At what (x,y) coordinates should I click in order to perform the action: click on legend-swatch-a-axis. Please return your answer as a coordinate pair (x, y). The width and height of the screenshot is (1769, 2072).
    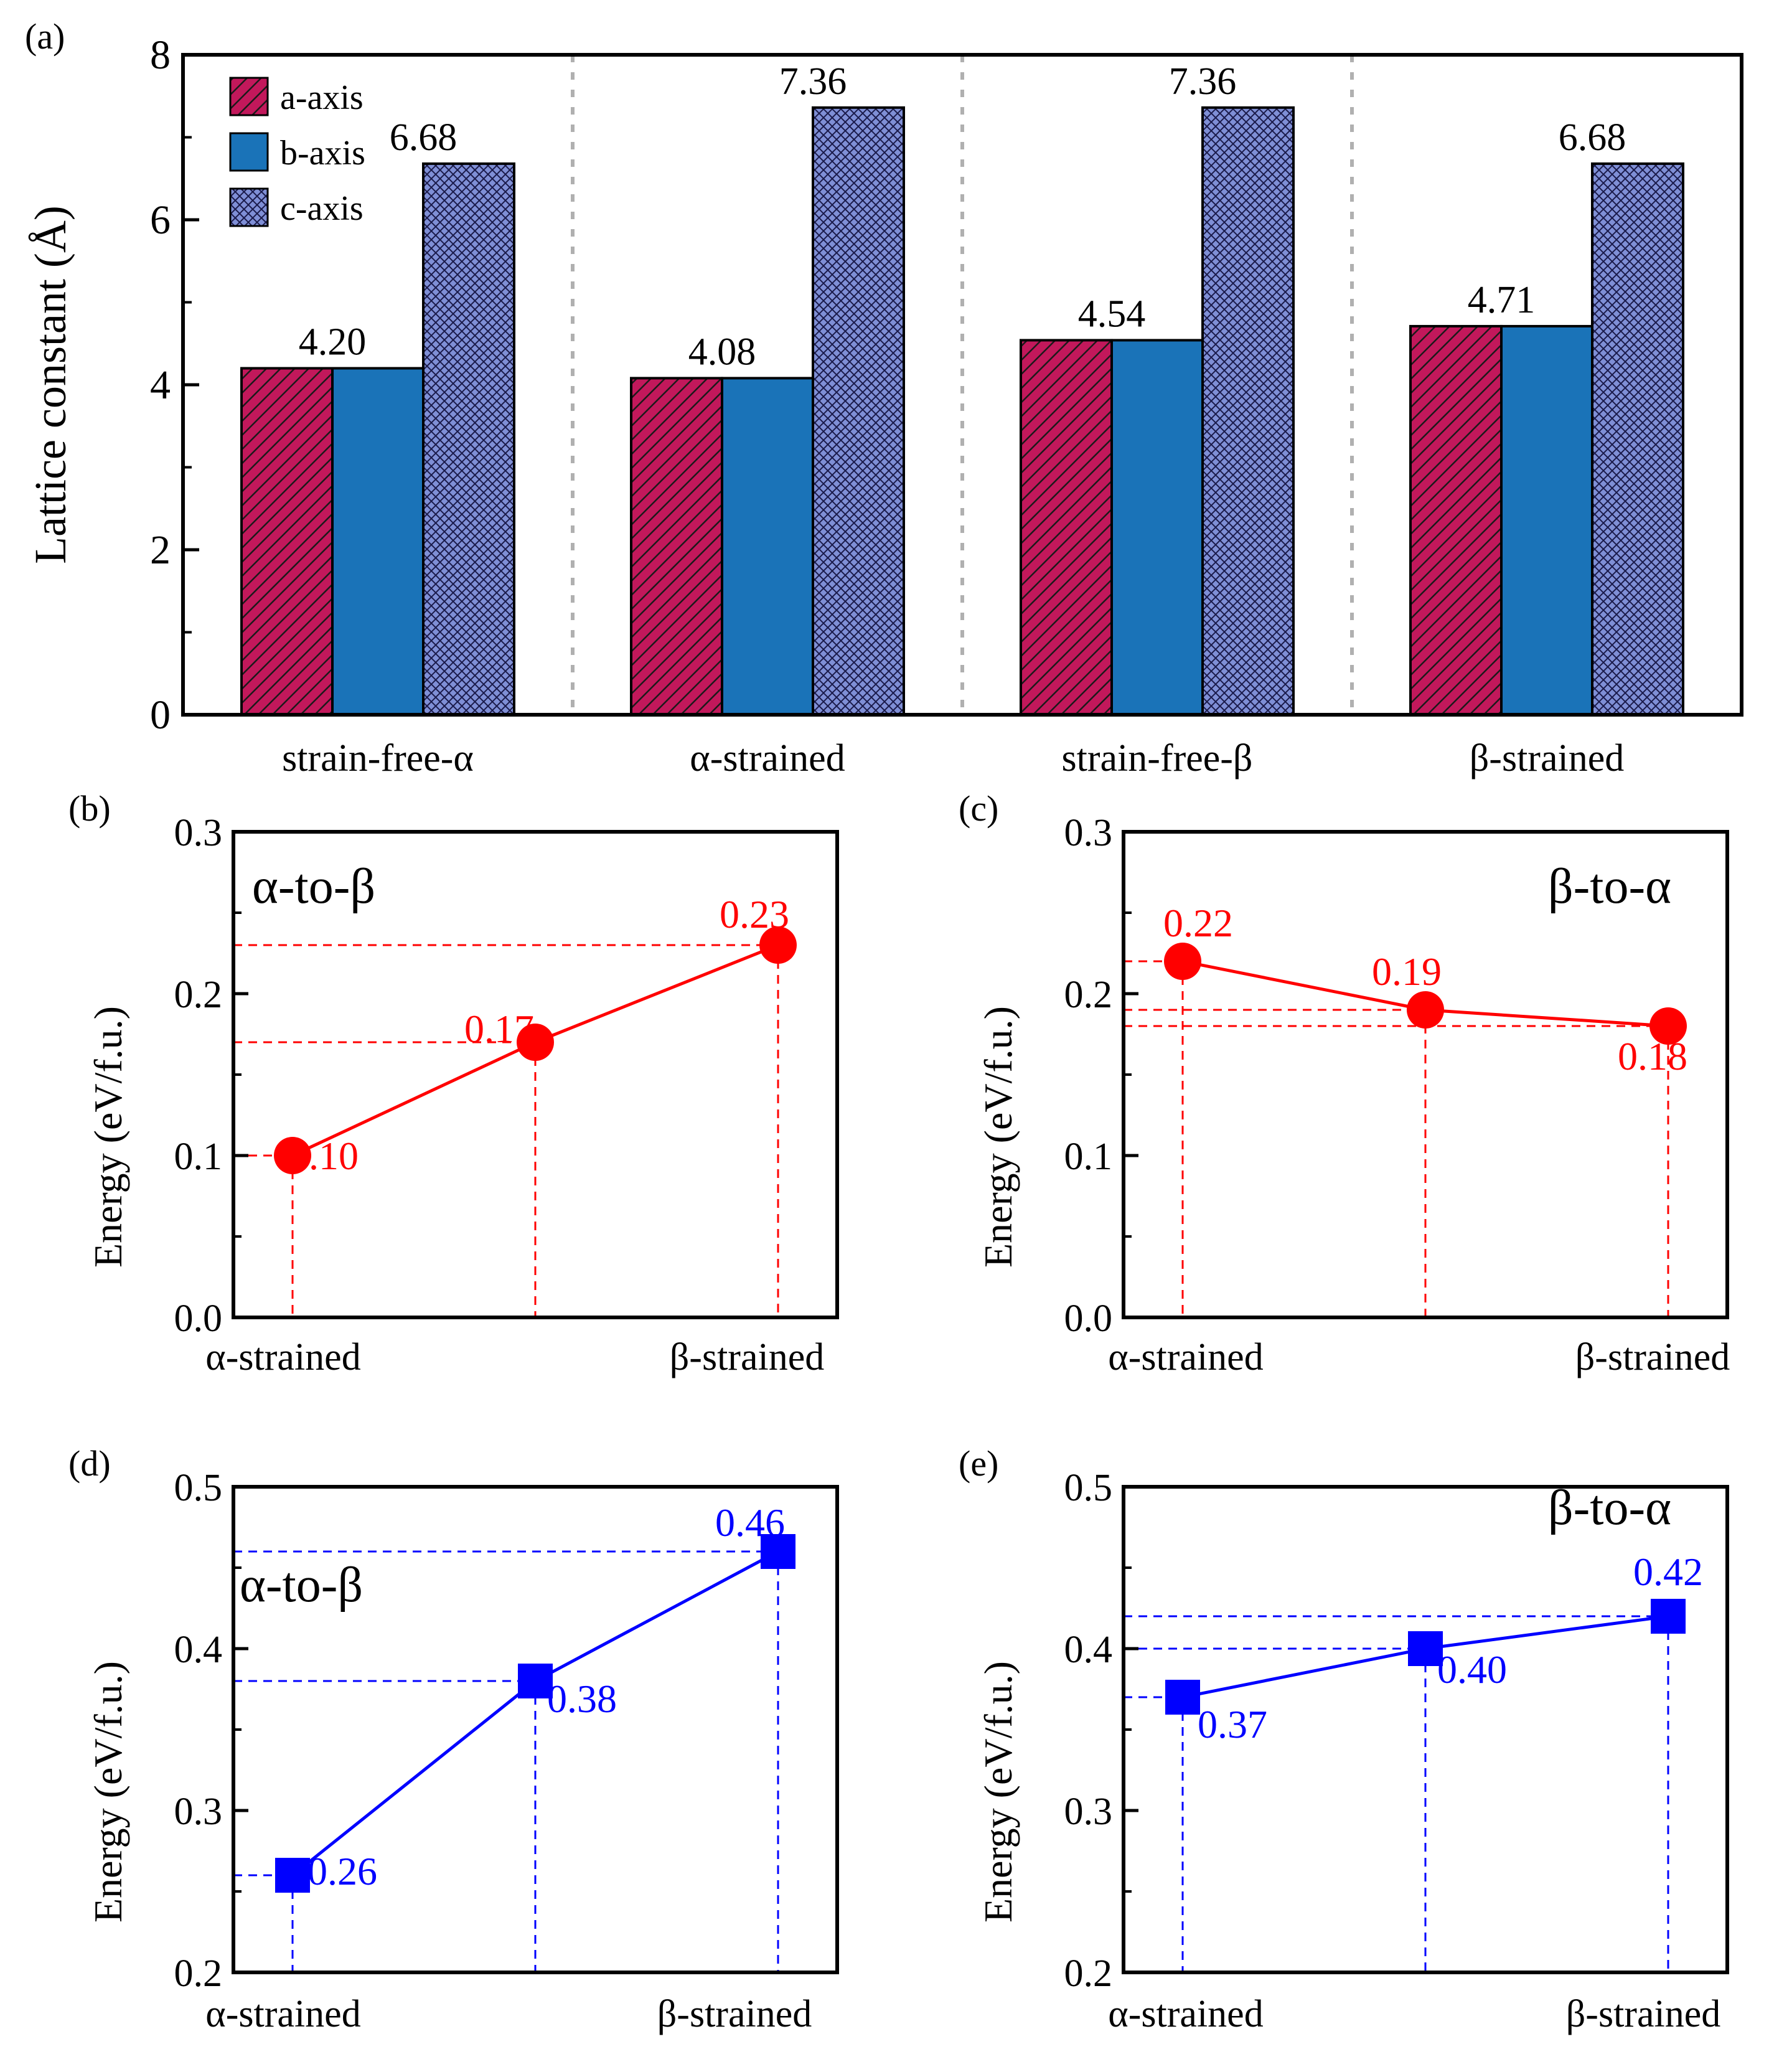
    Looking at the image, I should click on (249, 96).